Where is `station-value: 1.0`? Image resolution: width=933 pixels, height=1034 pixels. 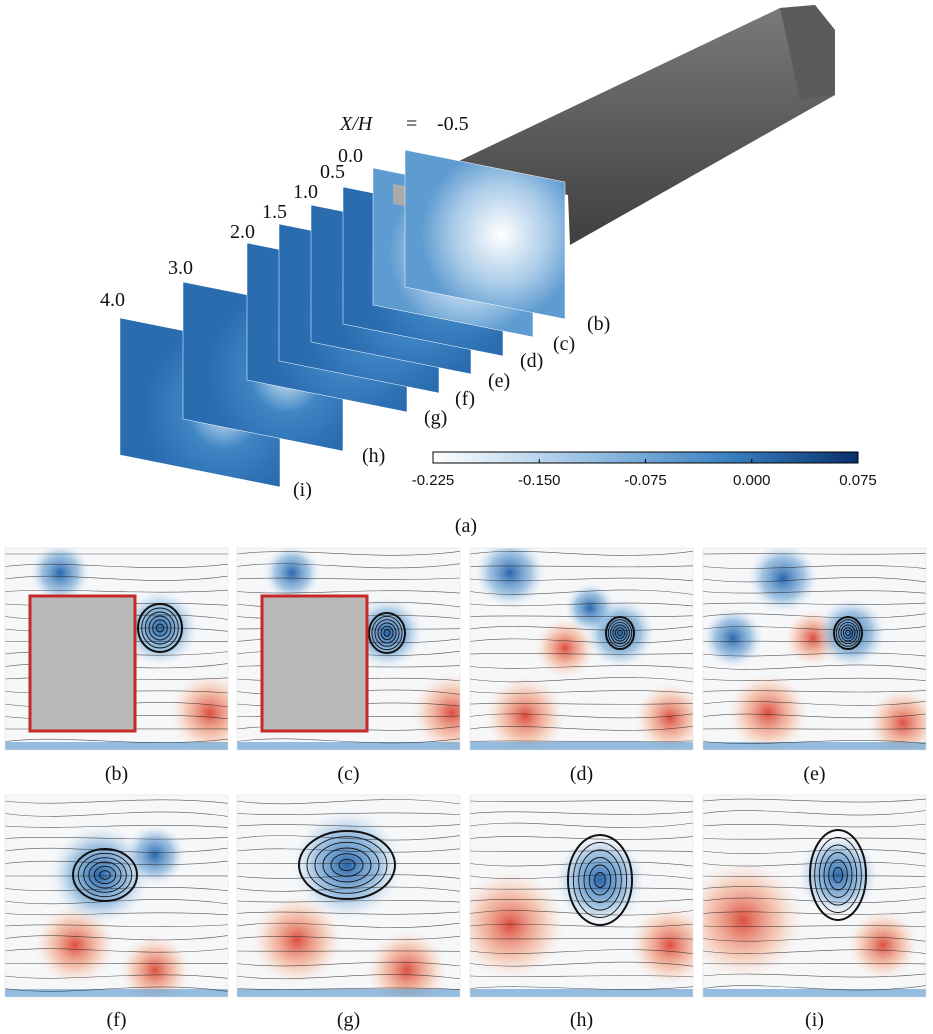
station-value: 1.0 is located at coordinates (305, 192).